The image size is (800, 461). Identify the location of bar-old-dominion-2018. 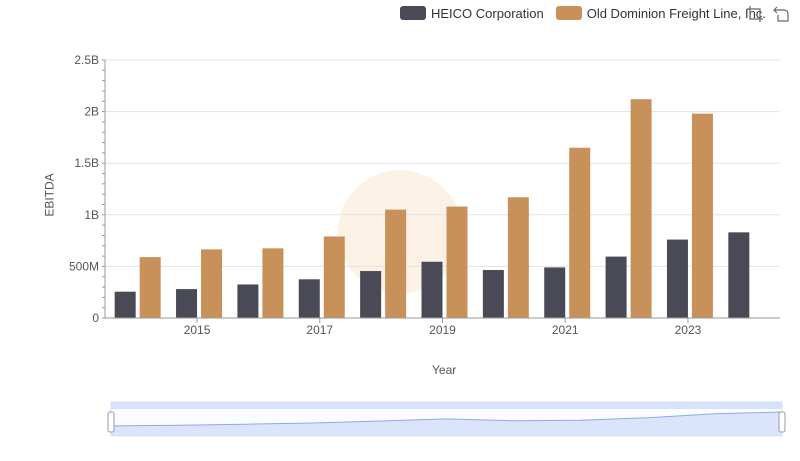
(396, 263).